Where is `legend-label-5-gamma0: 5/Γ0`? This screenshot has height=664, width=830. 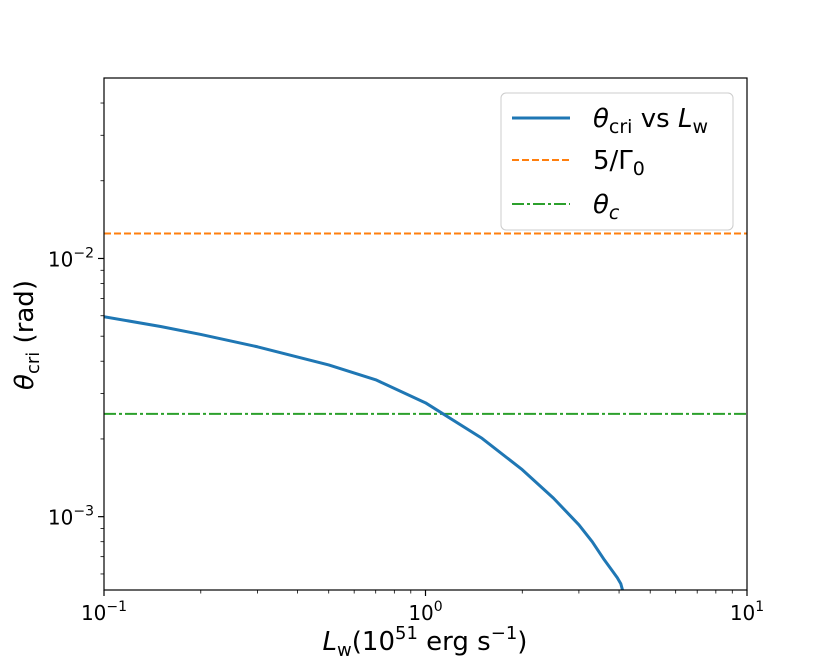
legend-label-5-gamma0: 5/Γ0 is located at coordinates (619, 163).